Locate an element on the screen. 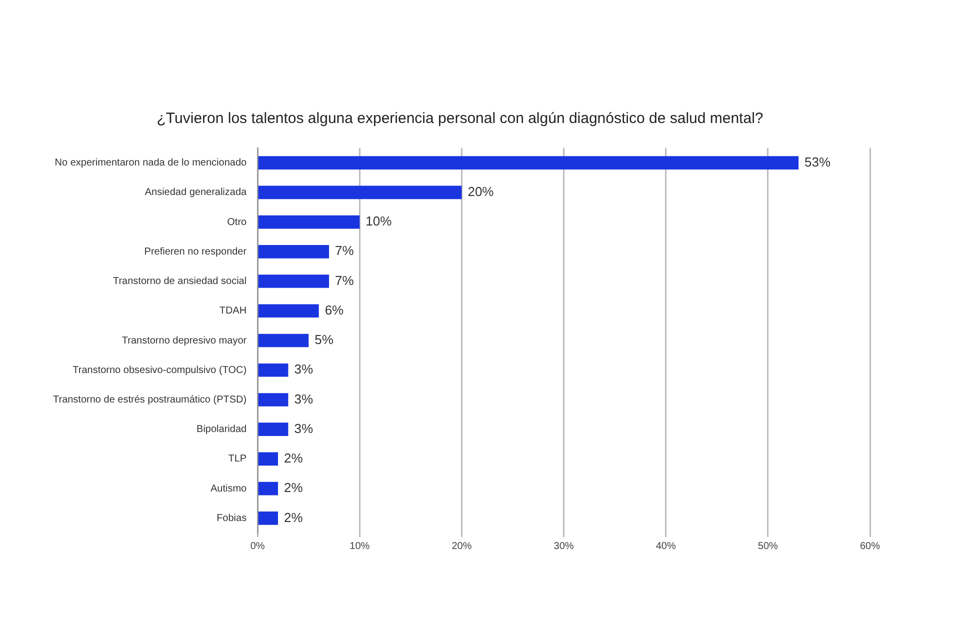 The height and width of the screenshot is (640, 960). y-tick-label: Ansiedad generalizada is located at coordinates (196, 192).